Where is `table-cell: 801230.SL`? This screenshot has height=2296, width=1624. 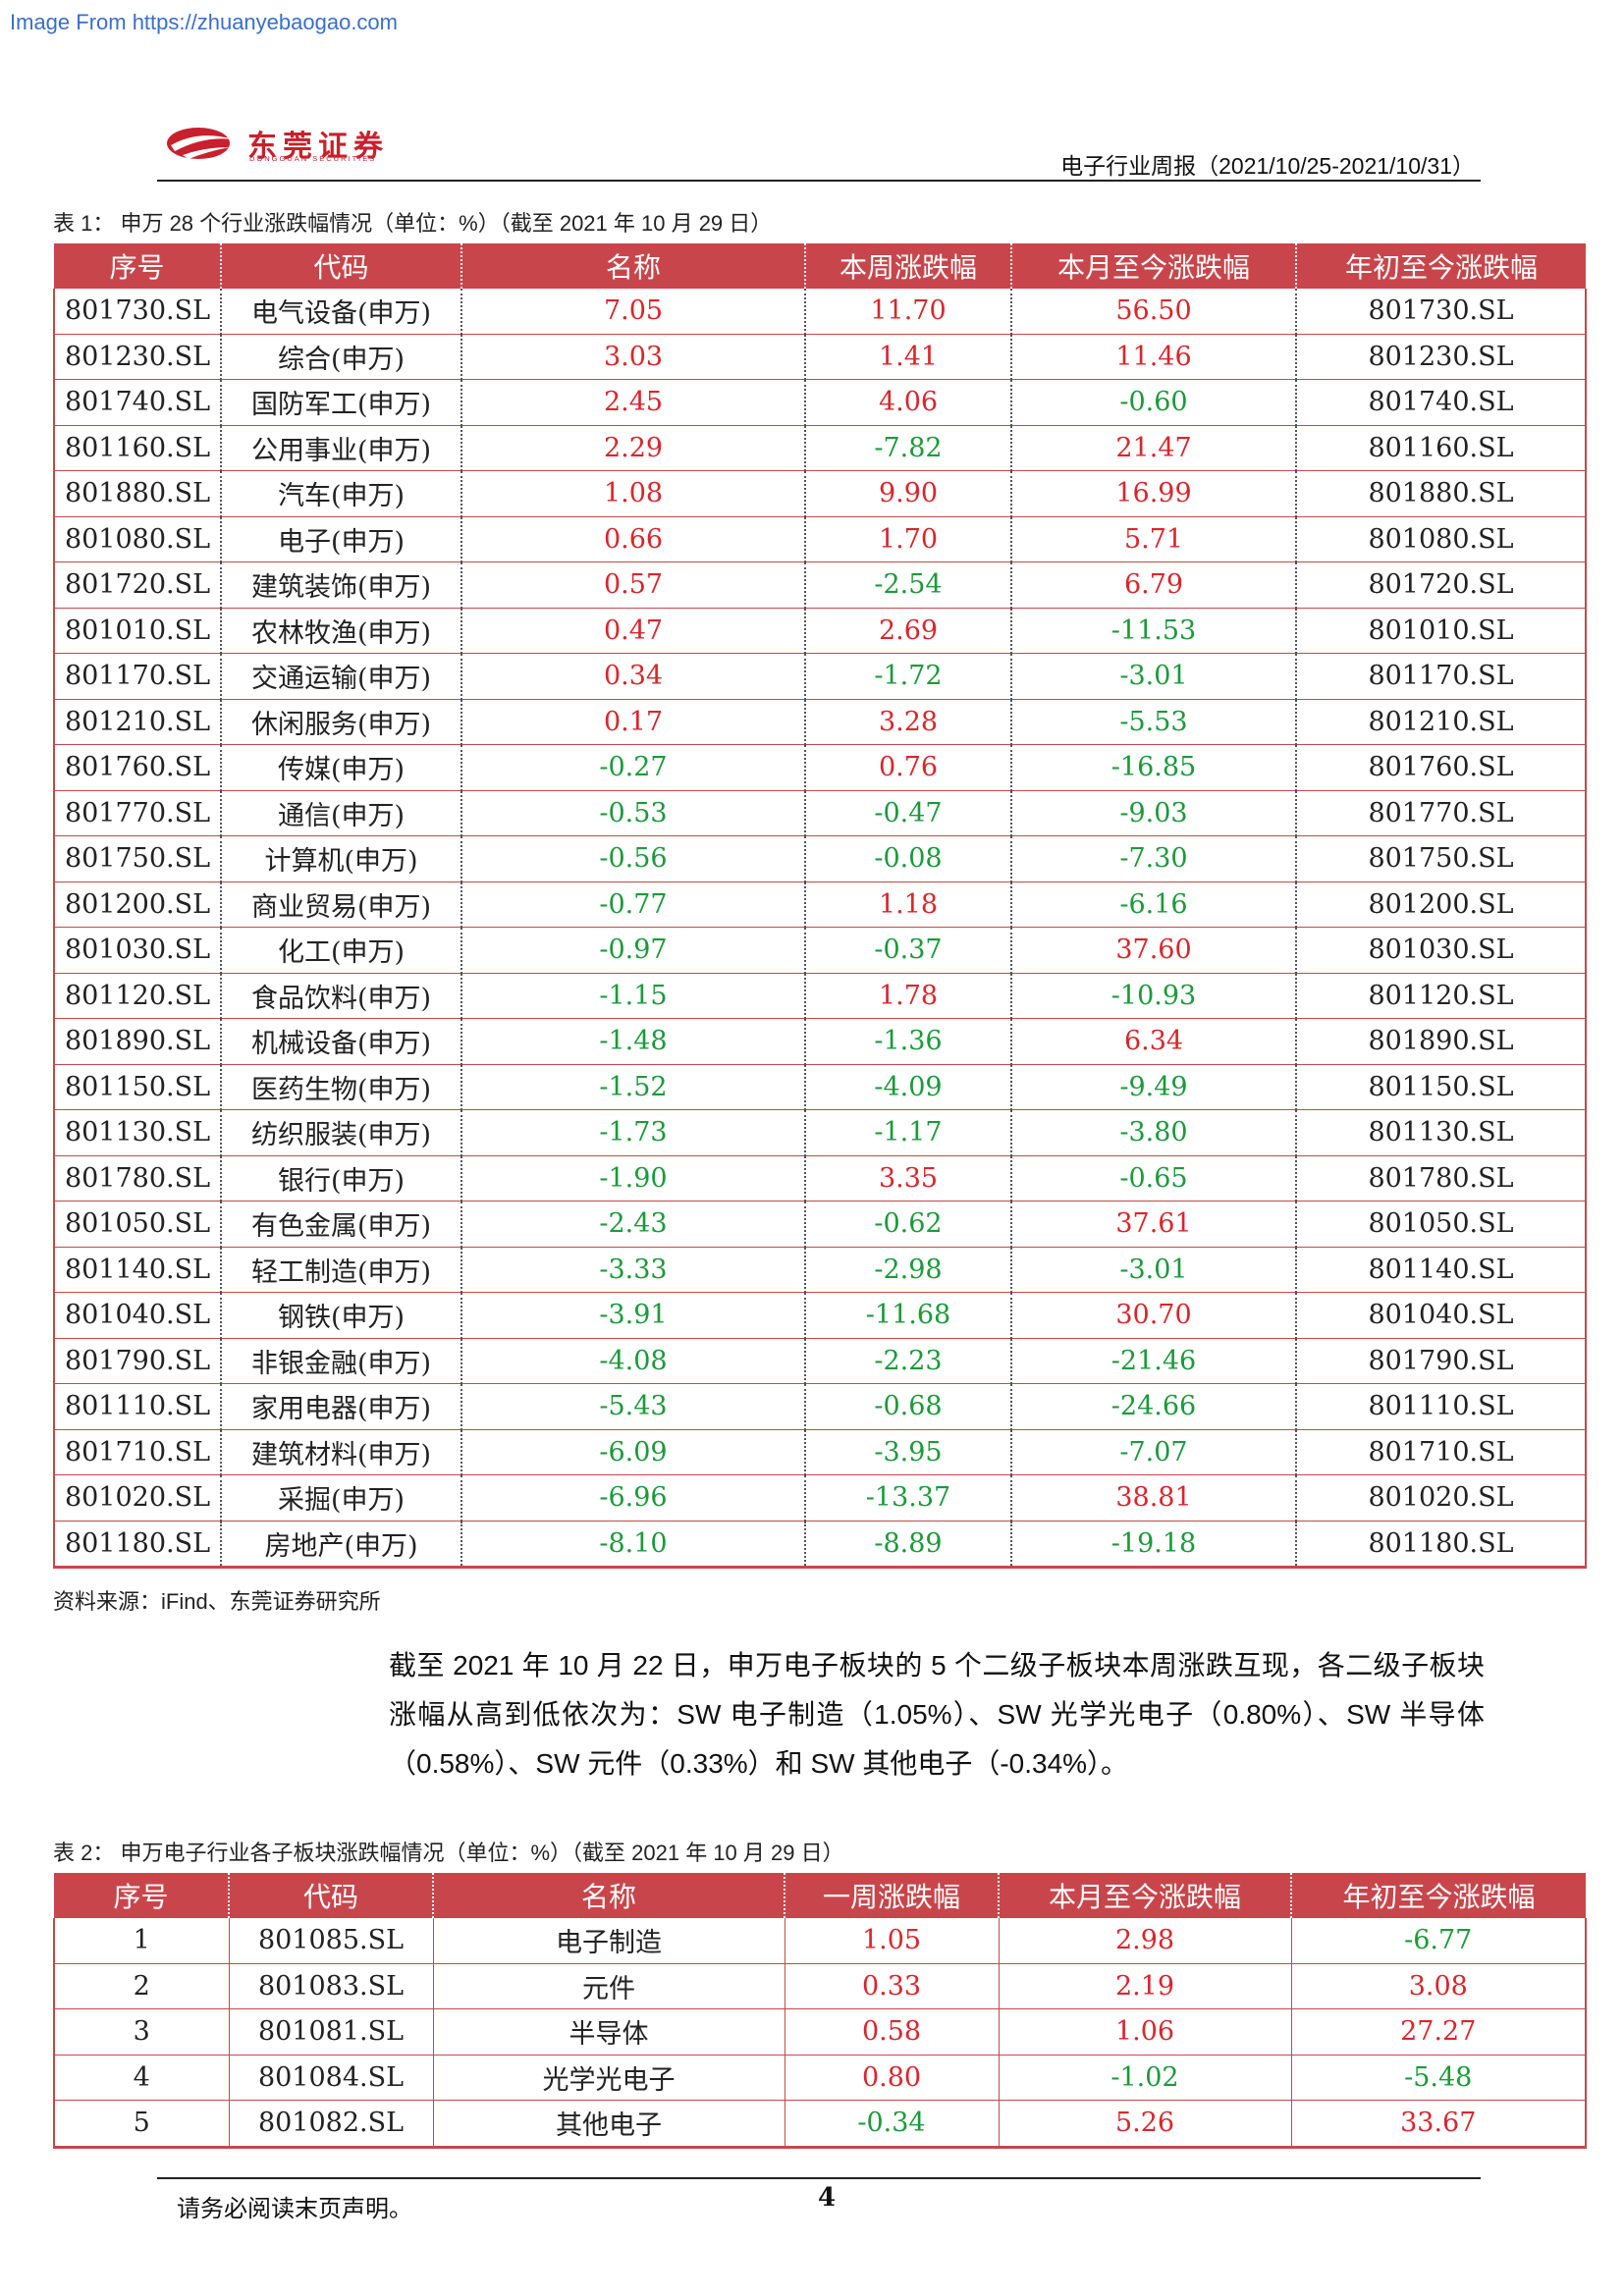 table-cell: 801230.SL is located at coordinates (137, 357).